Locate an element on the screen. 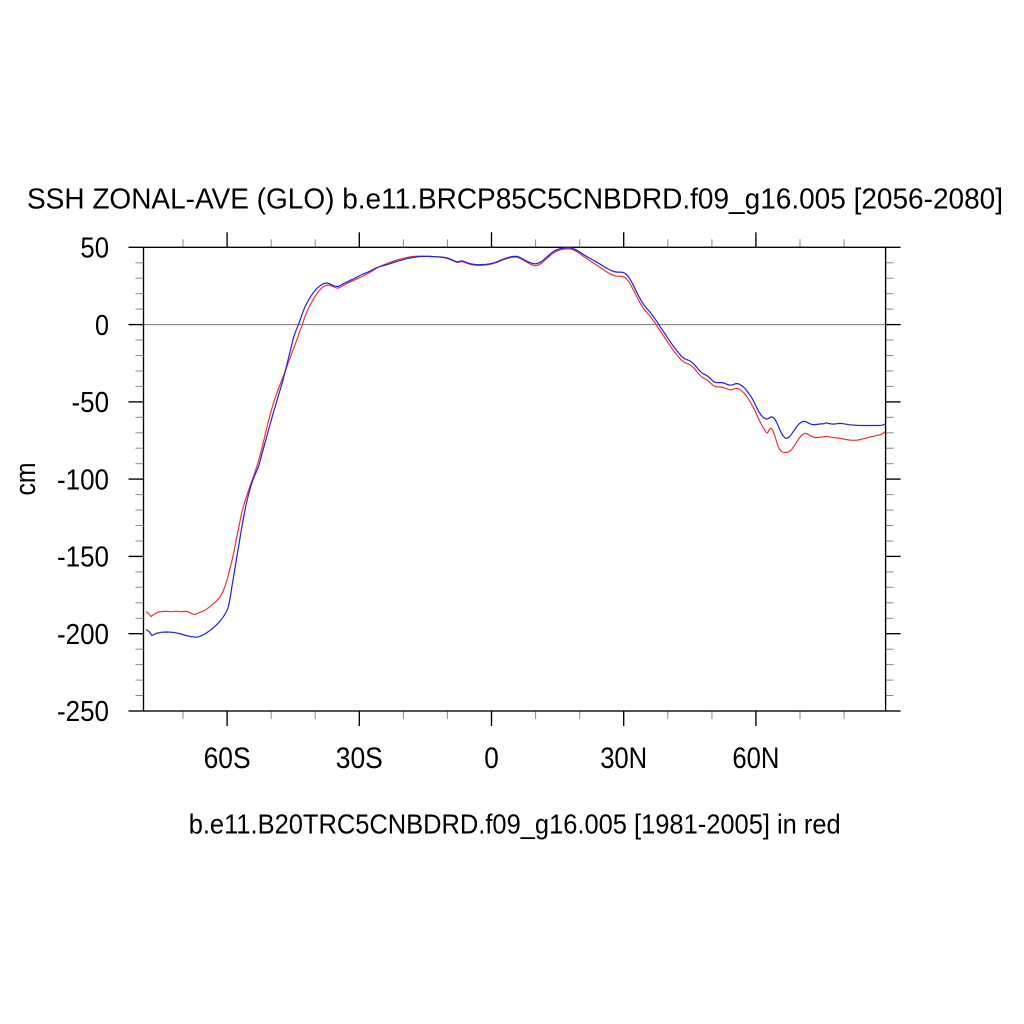 The image size is (1024, 1024). svg-text: 50 is located at coordinates (94, 249).